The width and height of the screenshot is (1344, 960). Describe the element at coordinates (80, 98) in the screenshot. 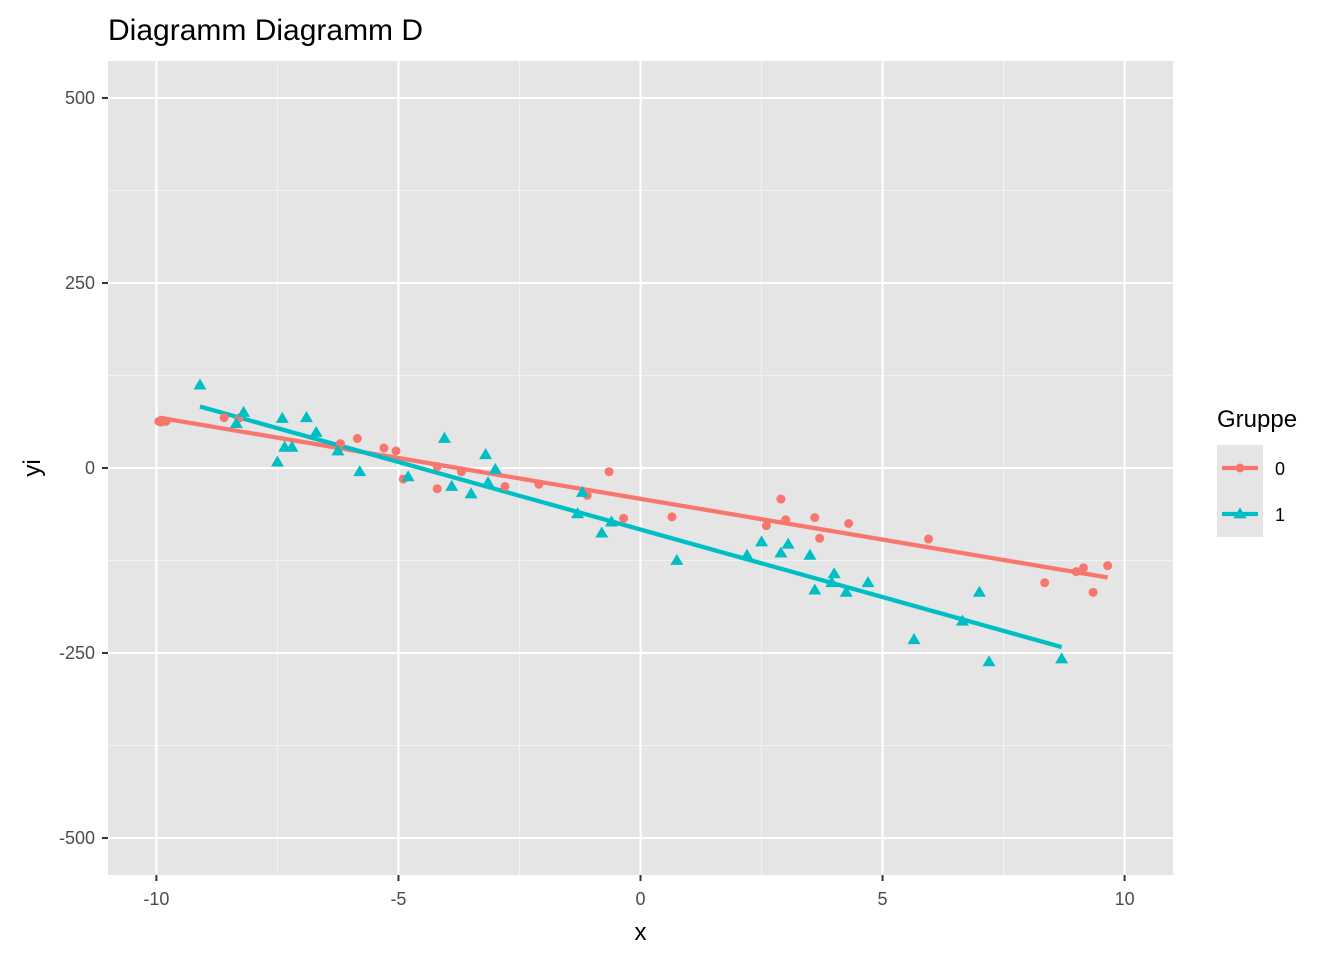

I see `y-tick-label: 500` at that location.